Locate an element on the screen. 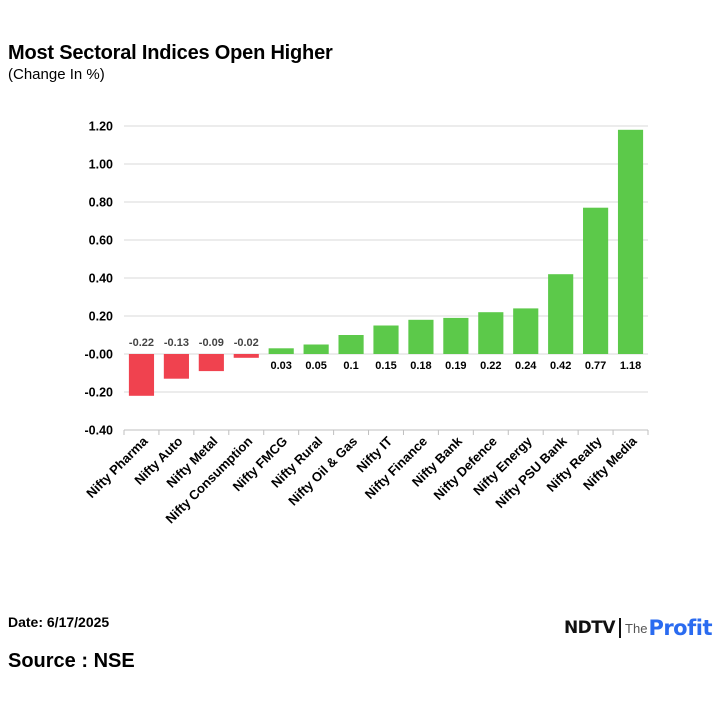 This screenshot has height=720, width=720. chart-title: Most Sectoral Indices Open Higher is located at coordinates (170, 53).